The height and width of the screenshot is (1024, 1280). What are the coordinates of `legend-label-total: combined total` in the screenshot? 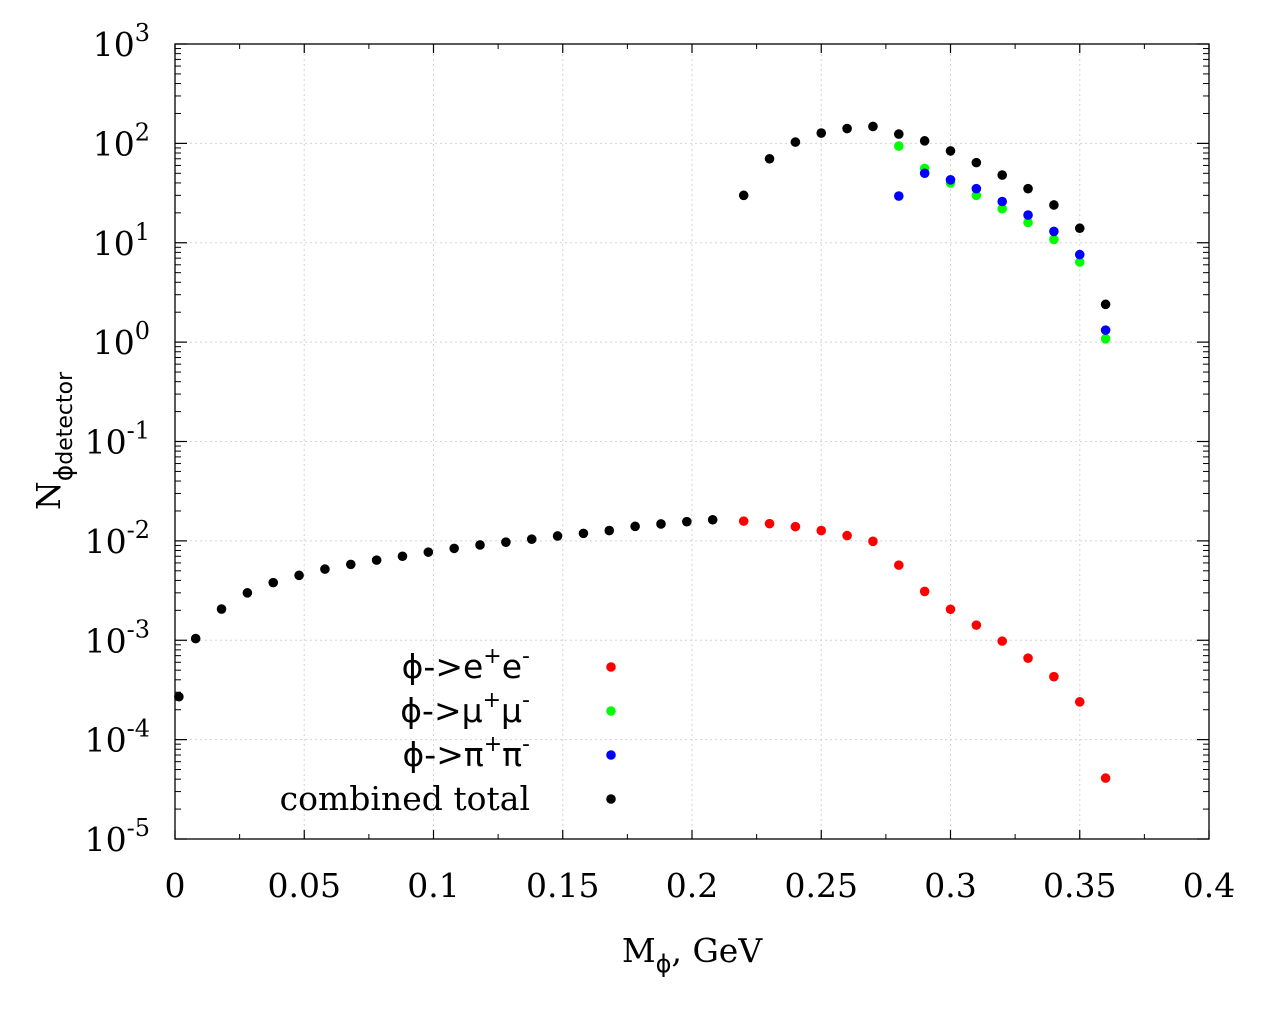 It's located at (405, 798).